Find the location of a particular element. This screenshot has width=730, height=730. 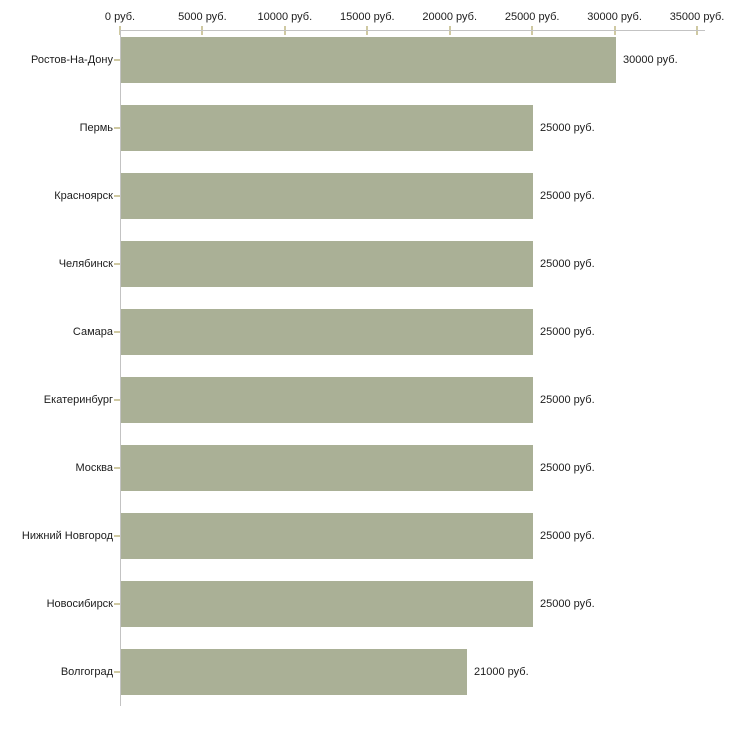

chart-row: Новосибирск 25000 руб. is located at coordinates (365, 604).